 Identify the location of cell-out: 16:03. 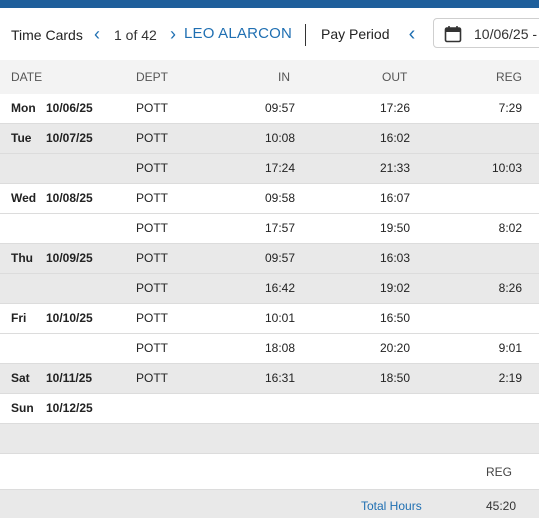
(395, 258).